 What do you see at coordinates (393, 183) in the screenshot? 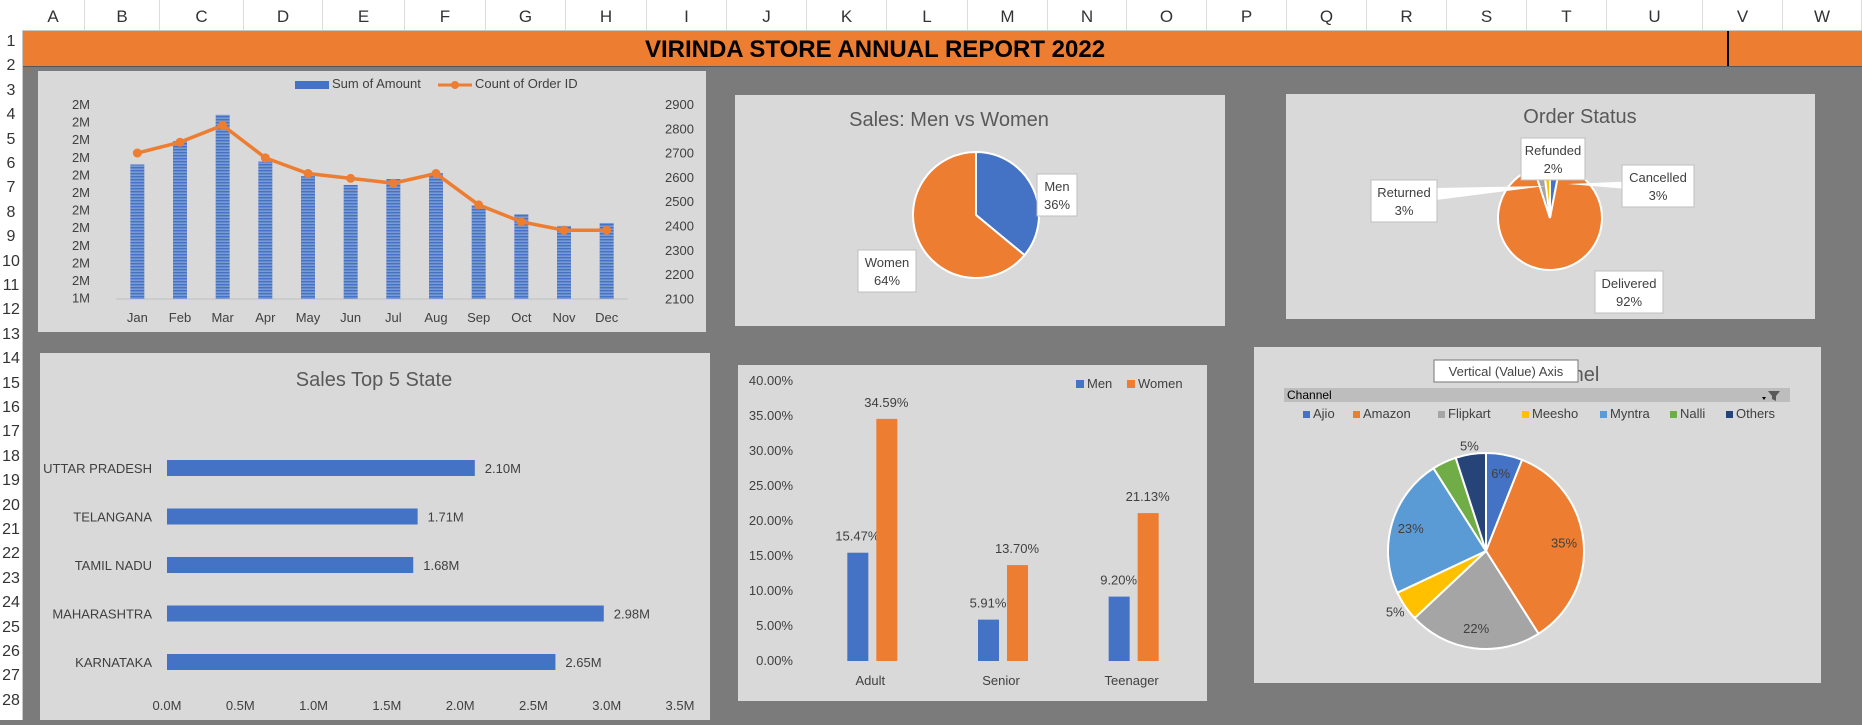
I see `orders-point-jul` at bounding box center [393, 183].